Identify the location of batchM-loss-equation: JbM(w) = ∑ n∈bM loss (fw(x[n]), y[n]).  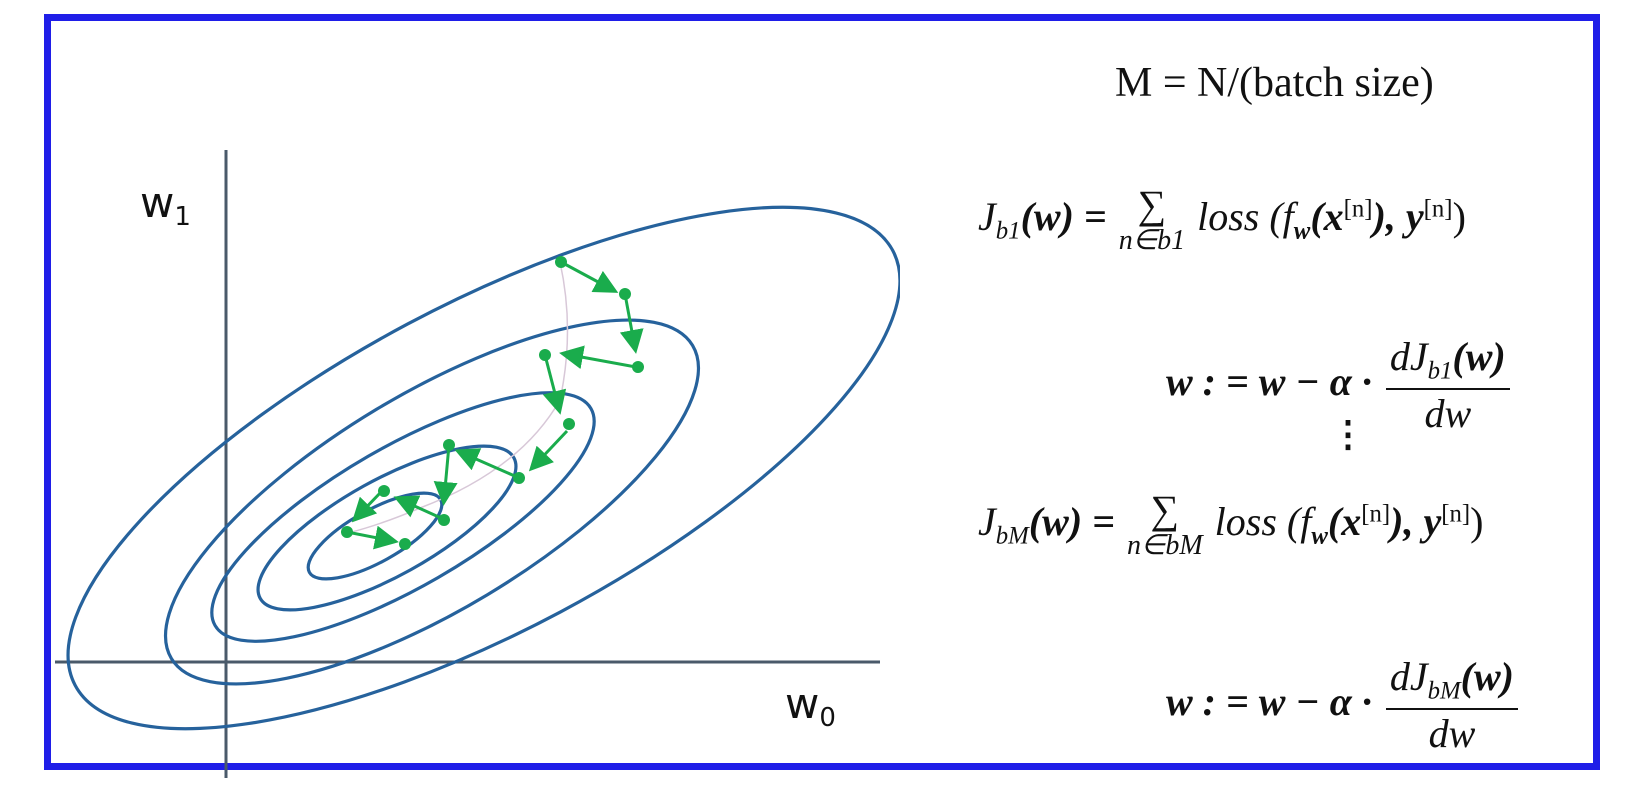
(1231, 524).